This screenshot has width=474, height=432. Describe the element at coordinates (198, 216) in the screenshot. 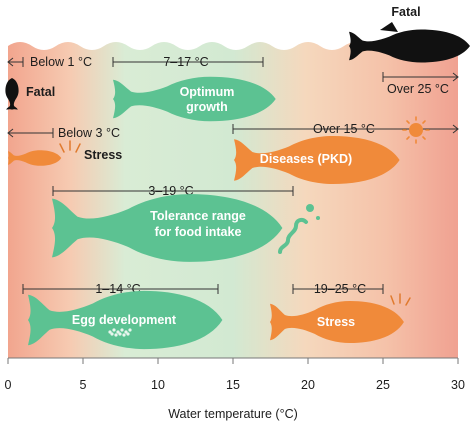

I see `tolerance-label-line1: Tolerance range` at that location.